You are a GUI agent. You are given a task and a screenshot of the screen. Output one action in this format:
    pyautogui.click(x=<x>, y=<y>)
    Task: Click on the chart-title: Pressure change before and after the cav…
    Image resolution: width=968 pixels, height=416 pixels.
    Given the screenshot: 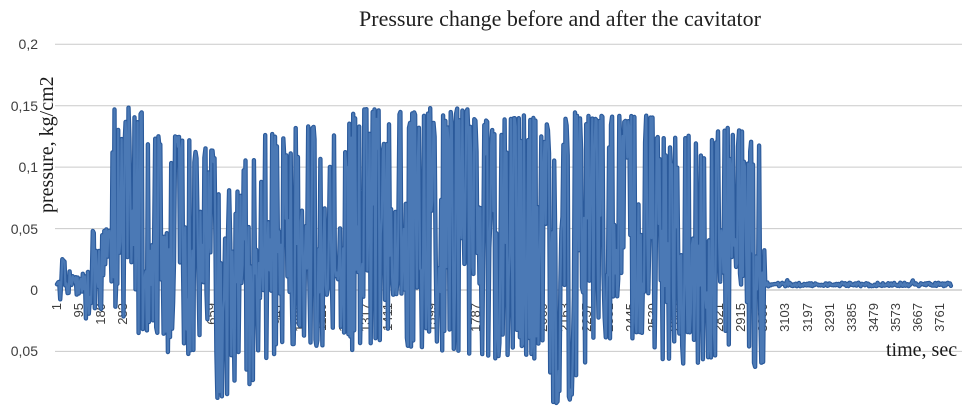 What is the action you would take?
    pyautogui.click(x=560, y=18)
    